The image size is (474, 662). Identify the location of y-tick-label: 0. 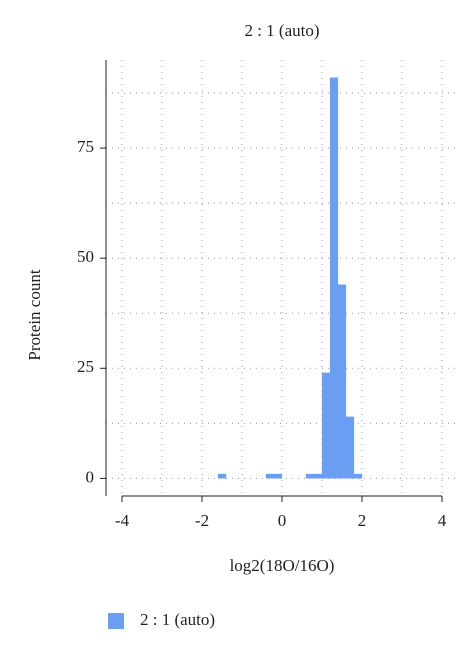
(90, 476).